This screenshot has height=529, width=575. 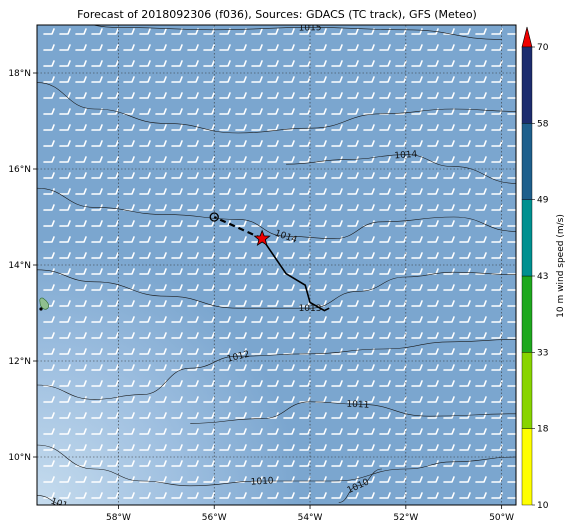 What do you see at coordinates (527, 467) in the screenshot?
I see `colorbar-segment` at bounding box center [527, 467].